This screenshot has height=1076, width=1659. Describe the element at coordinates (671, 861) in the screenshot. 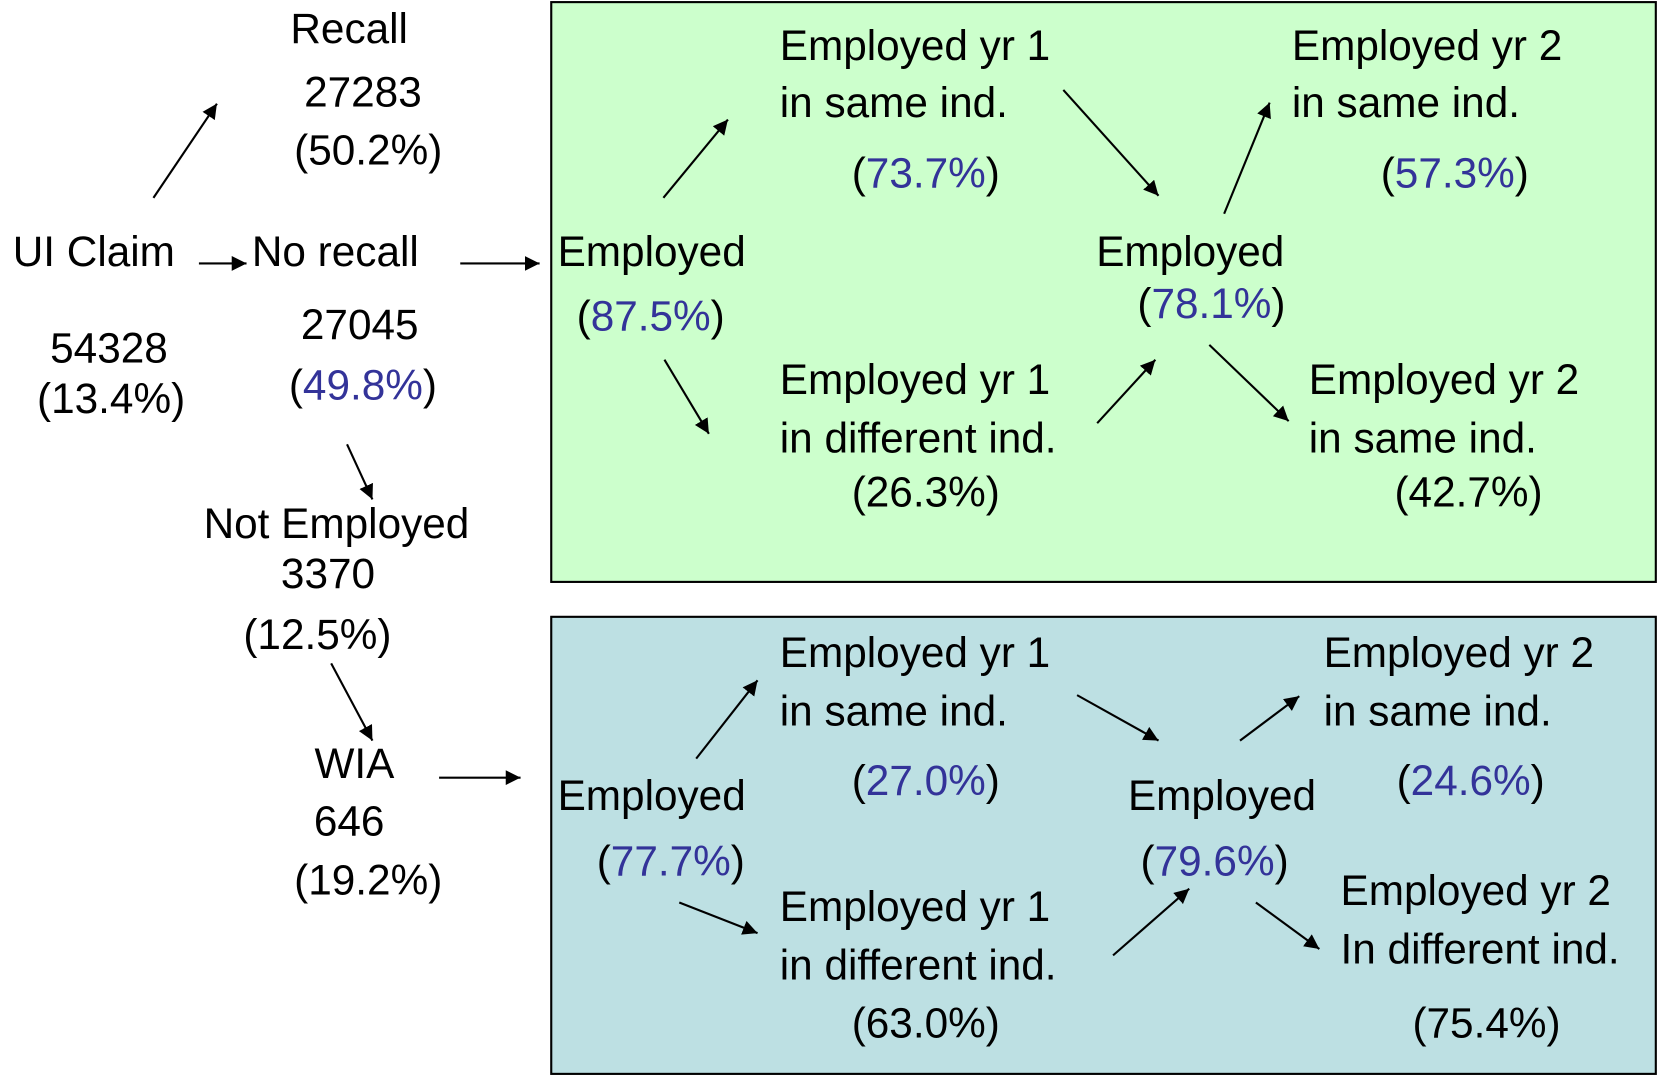

I see `node-label: (77.7%)` at that location.